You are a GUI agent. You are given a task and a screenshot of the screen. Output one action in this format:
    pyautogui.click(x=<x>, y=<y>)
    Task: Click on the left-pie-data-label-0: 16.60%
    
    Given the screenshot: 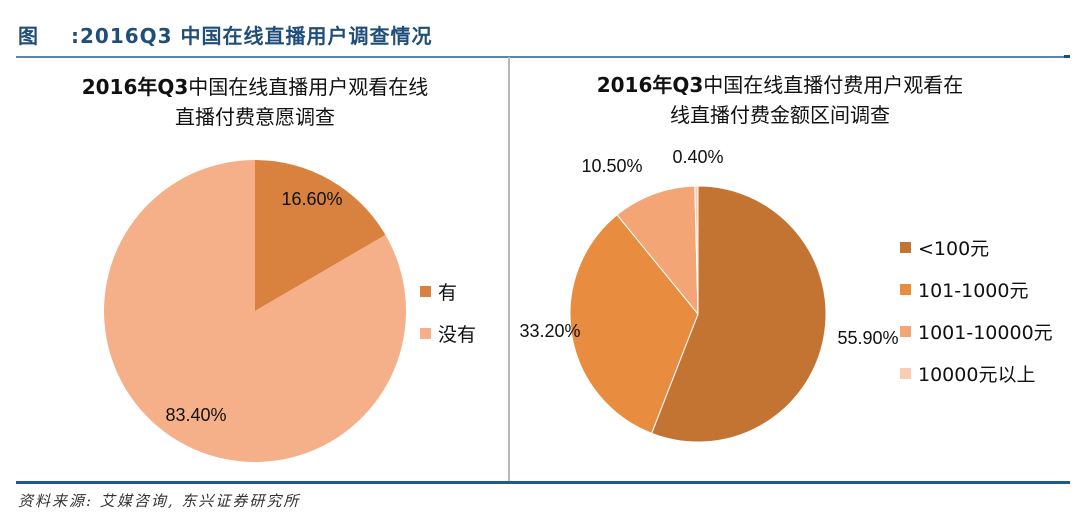 What is the action you would take?
    pyautogui.click(x=311, y=199)
    